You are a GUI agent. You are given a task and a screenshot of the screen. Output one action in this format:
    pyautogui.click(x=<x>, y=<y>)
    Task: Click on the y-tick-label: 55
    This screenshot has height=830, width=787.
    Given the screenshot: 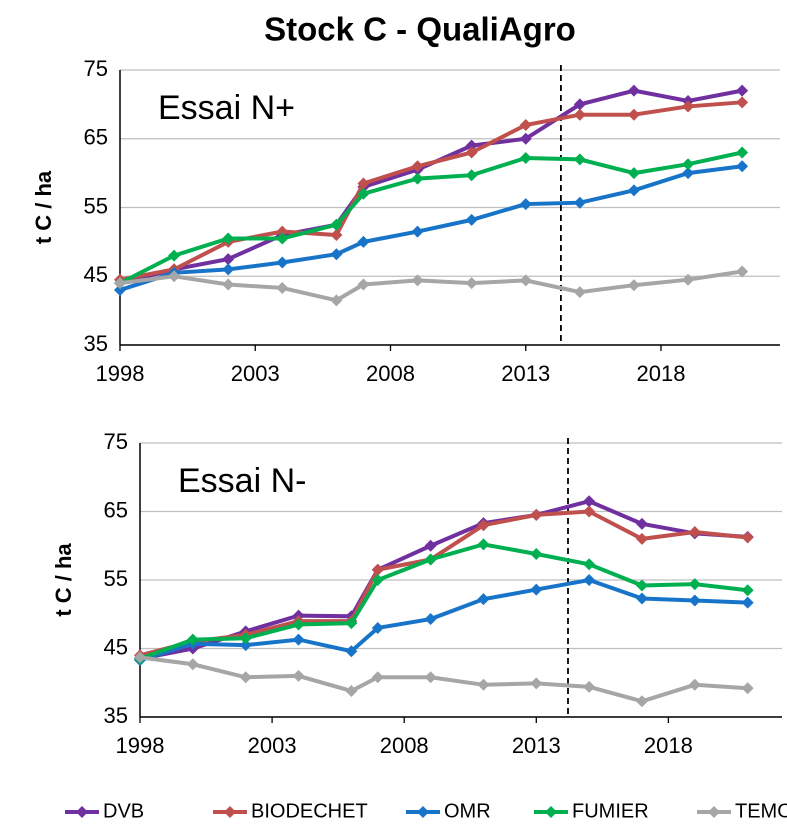 What is the action you would take?
    pyautogui.click(x=96, y=205)
    